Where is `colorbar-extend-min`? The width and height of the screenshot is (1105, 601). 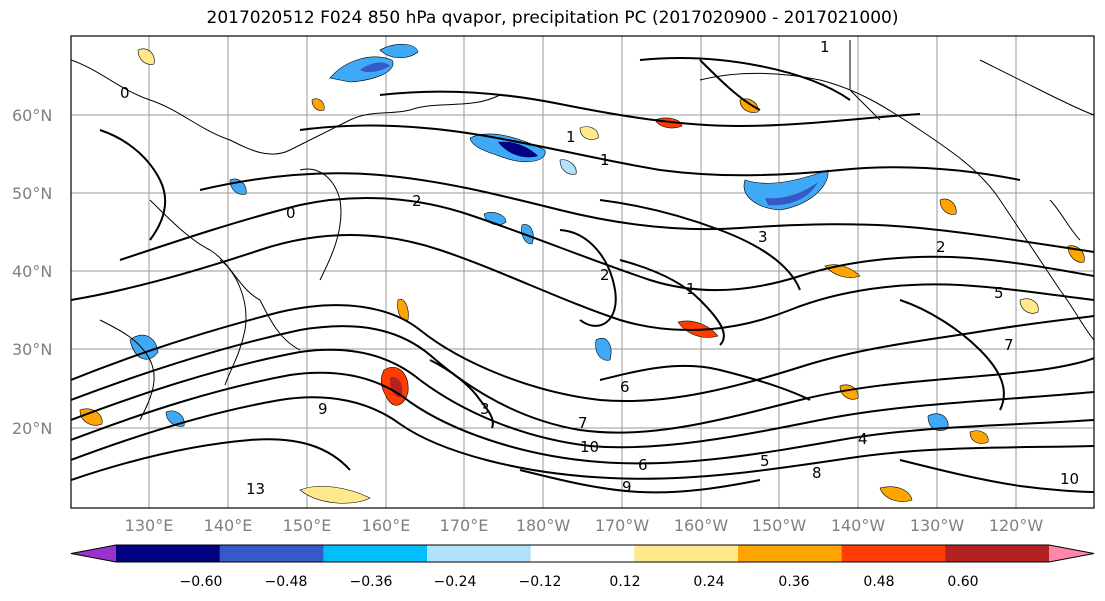
colorbar-extend-min is located at coordinates (93, 553).